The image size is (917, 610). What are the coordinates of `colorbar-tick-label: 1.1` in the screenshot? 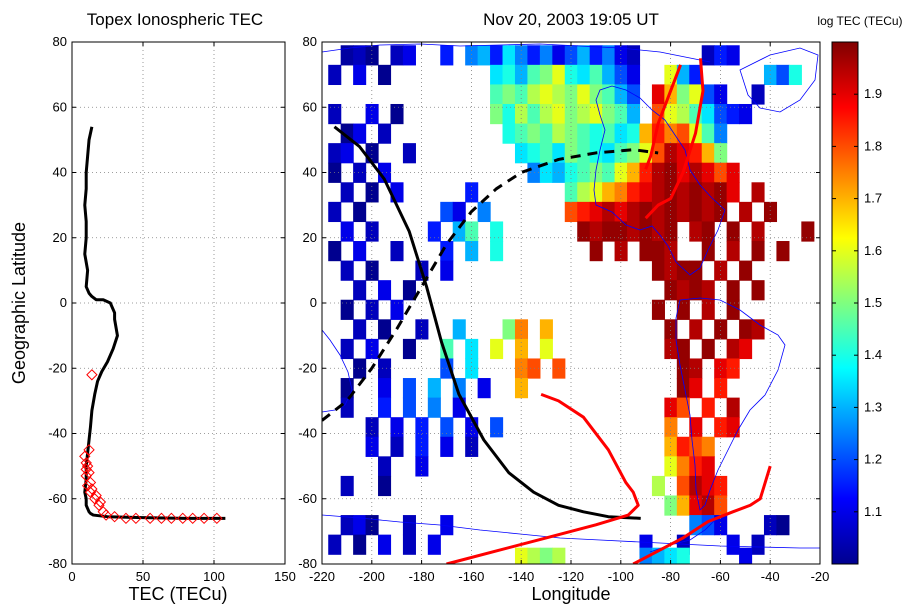 It's located at (873, 511).